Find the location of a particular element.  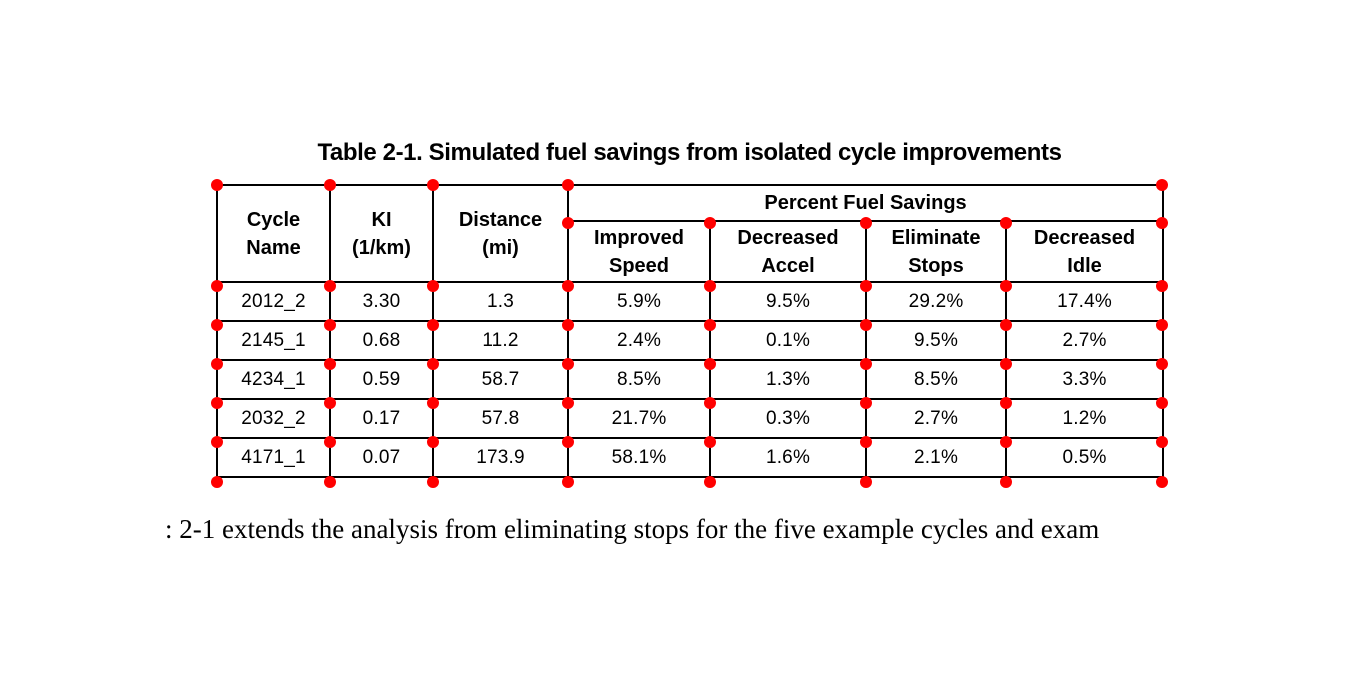

table-cell: 8.5% is located at coordinates (936, 379).